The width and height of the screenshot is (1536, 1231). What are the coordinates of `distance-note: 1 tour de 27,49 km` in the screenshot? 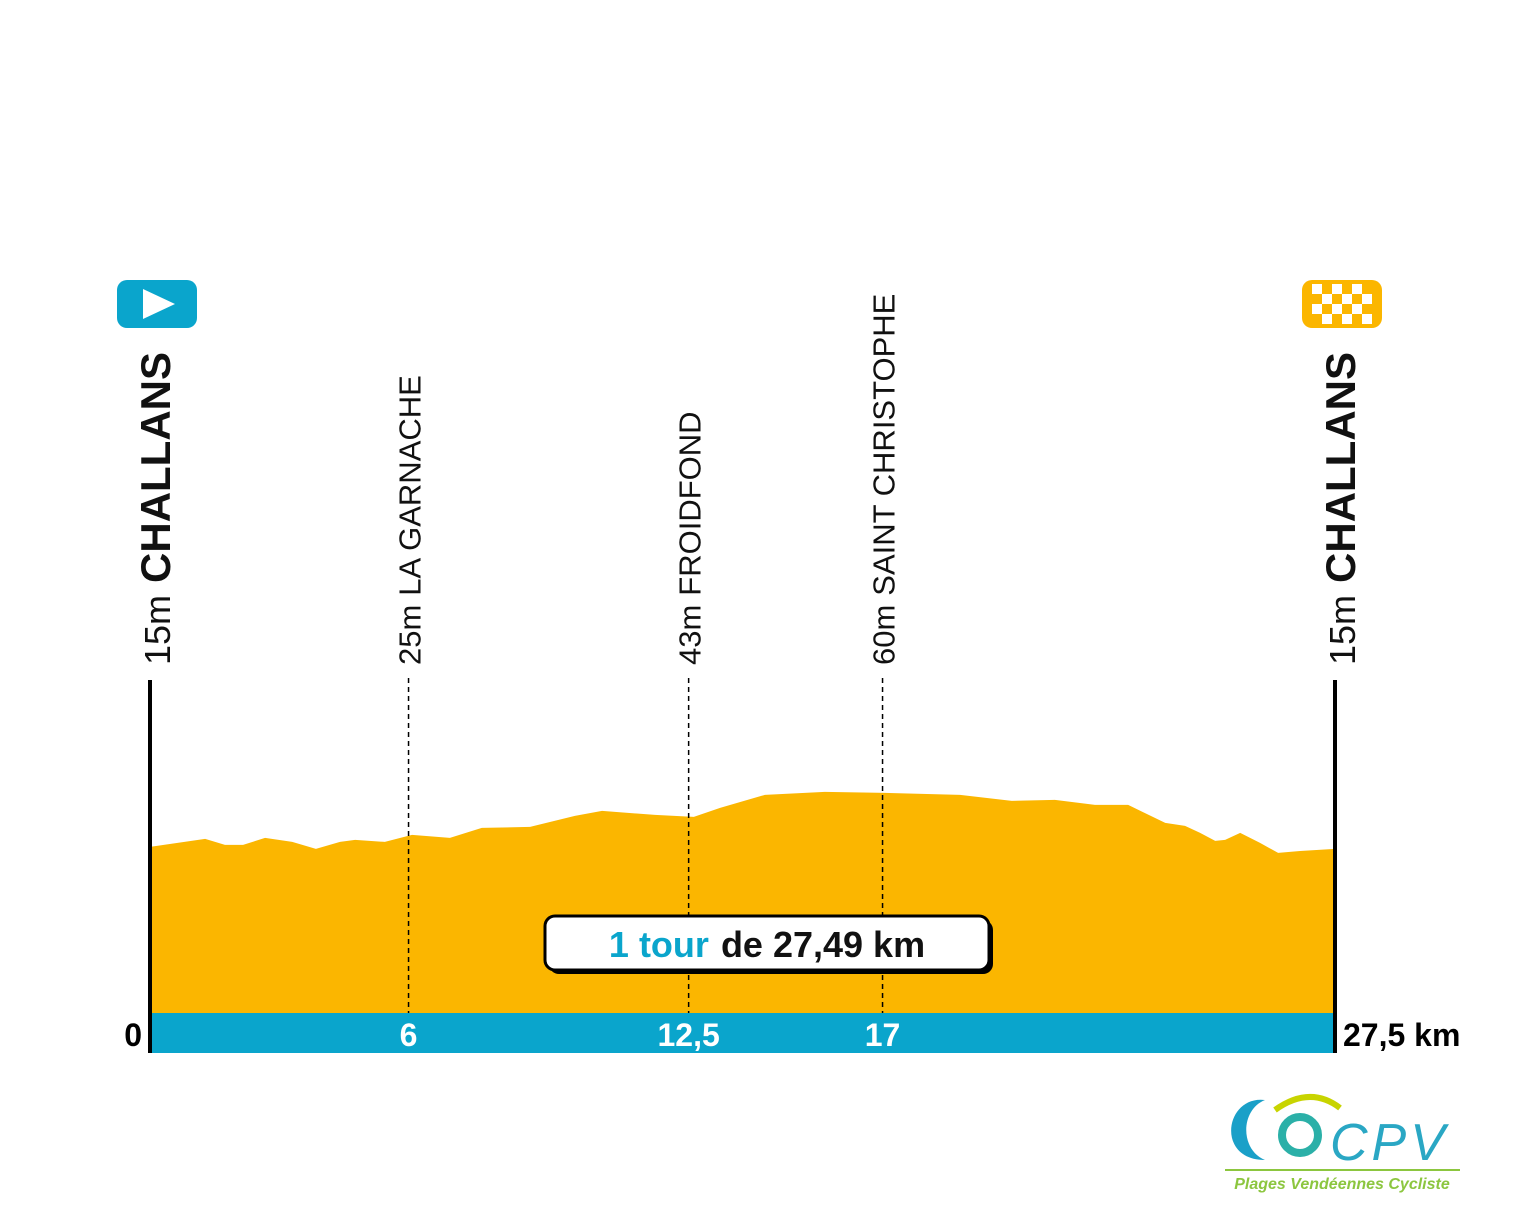 It's located at (767, 944).